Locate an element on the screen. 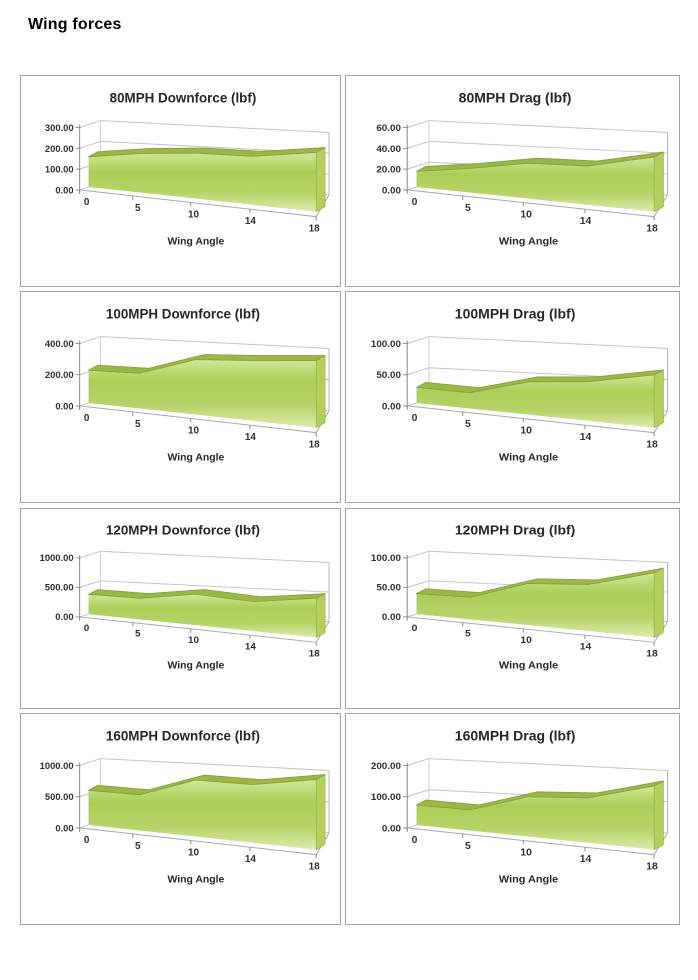 This screenshot has height=980, width=698. y-tick-label: 400.00 is located at coordinates (59, 343).